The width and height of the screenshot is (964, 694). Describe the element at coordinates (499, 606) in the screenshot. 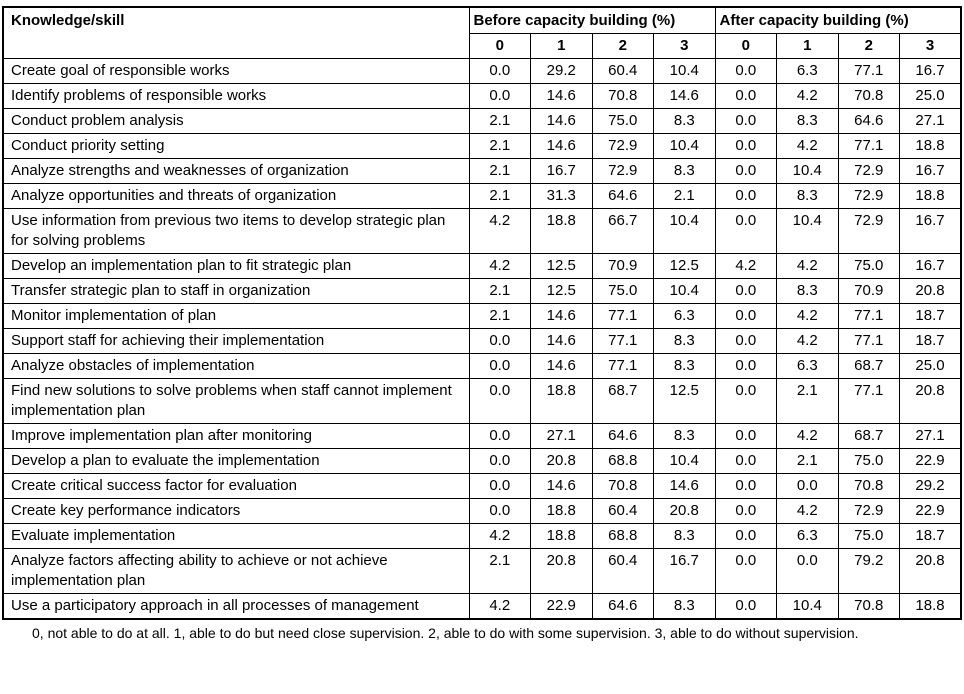

I see `before-score-0-cell: 4.2` at that location.